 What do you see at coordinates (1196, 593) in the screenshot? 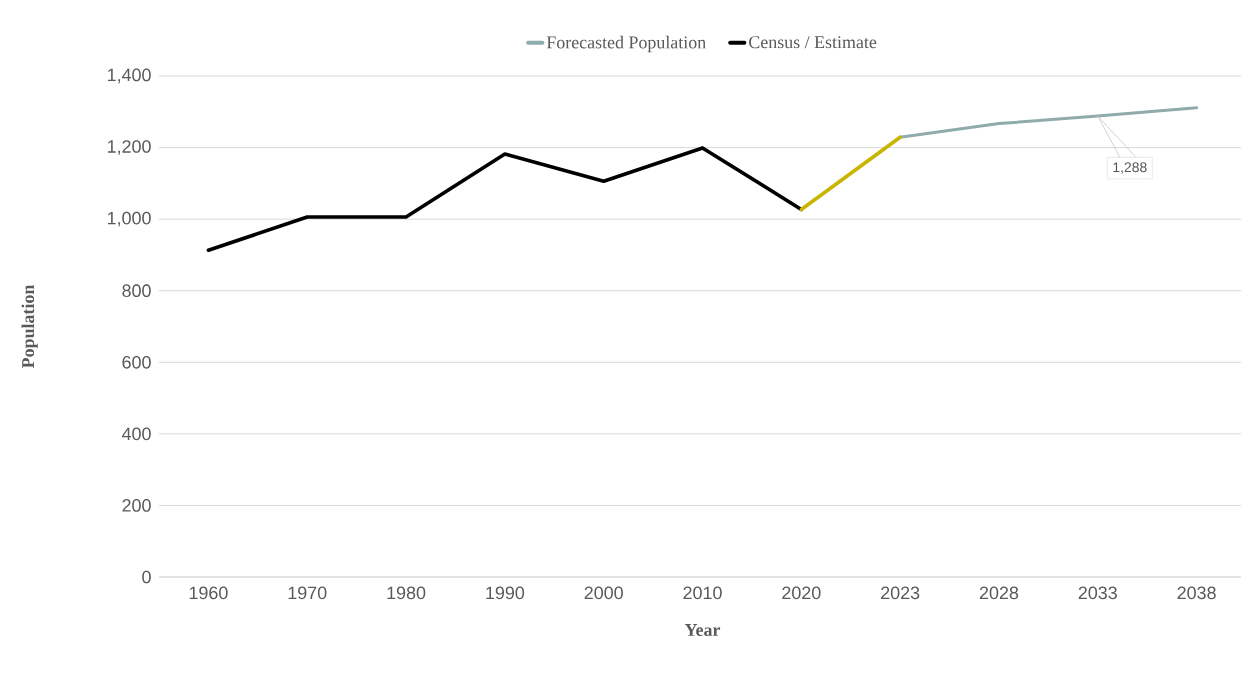
I see `x-tick-label: 2038` at bounding box center [1196, 593].